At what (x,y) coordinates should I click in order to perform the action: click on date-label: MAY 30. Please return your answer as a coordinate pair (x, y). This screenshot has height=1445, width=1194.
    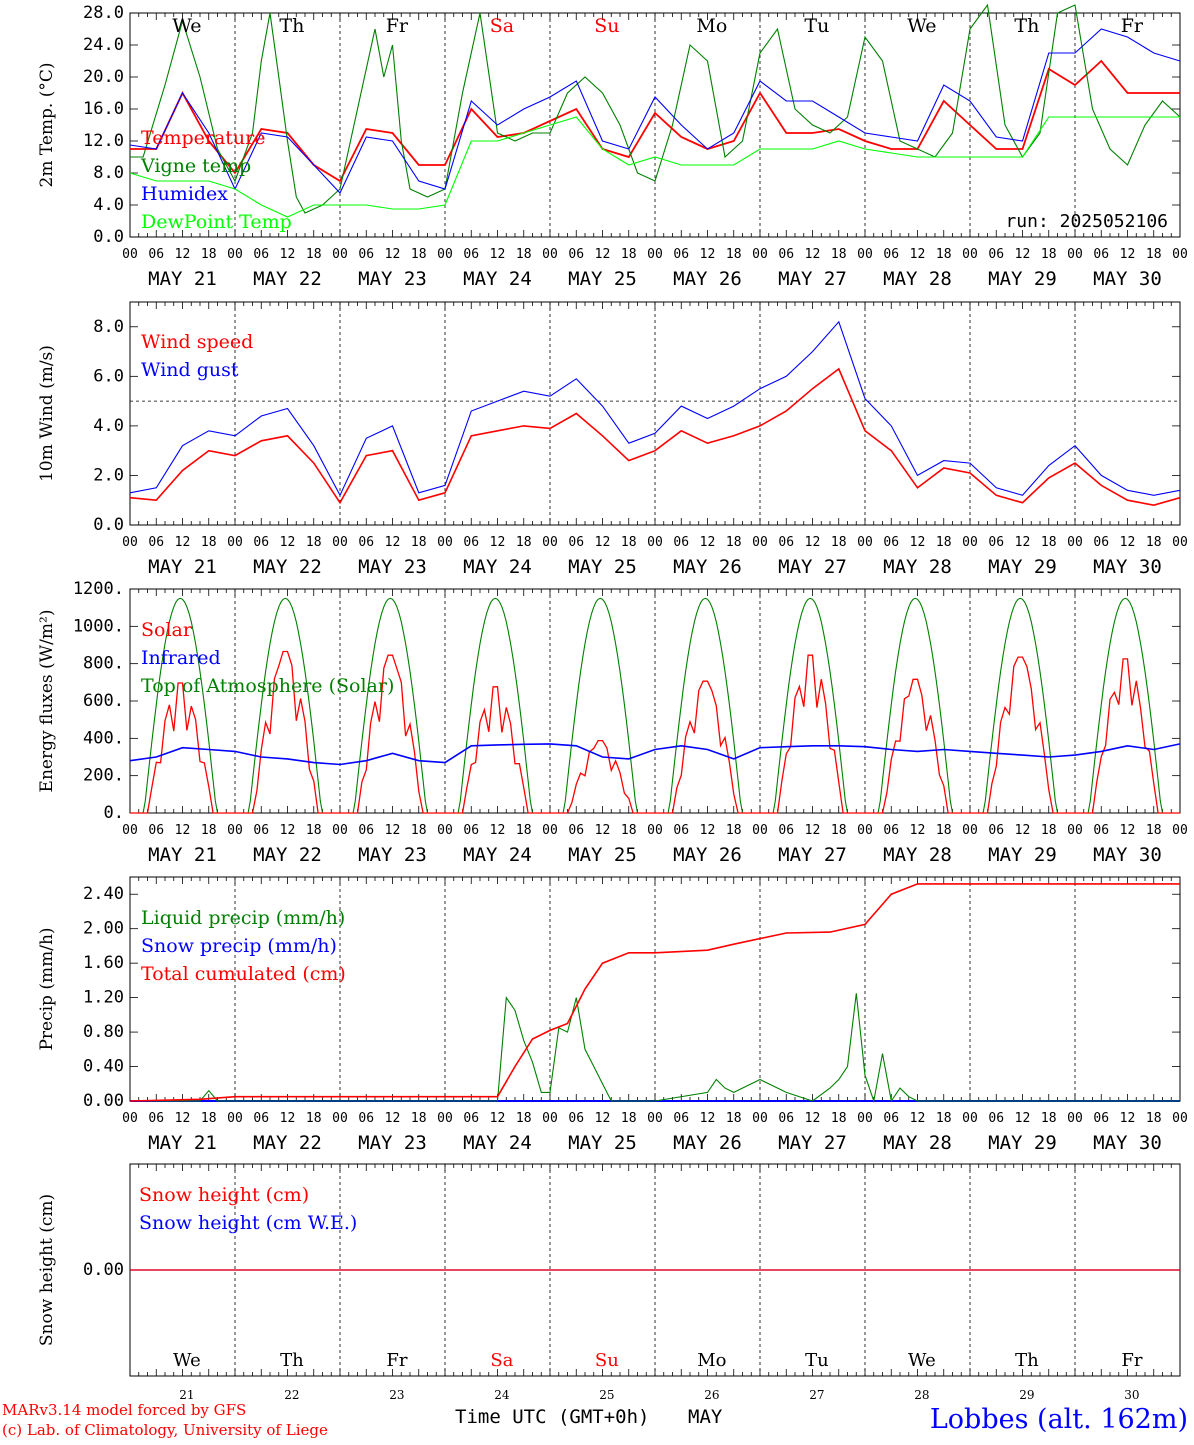
    Looking at the image, I should click on (1127, 279).